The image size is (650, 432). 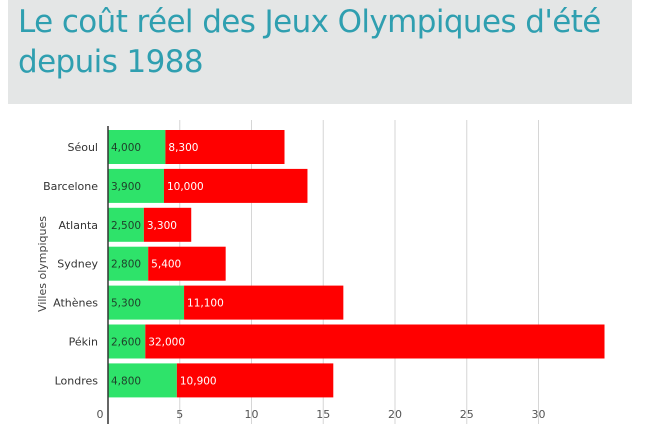 What do you see at coordinates (166, 343) in the screenshot?
I see `data-label: 32,000` at bounding box center [166, 343].